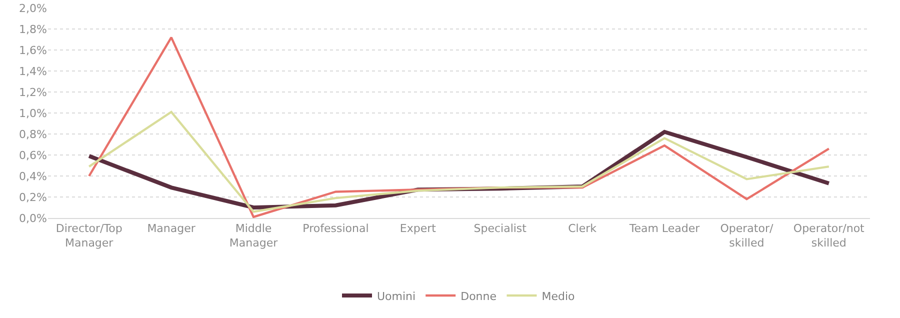 The width and height of the screenshot is (900, 318). What do you see at coordinates (664, 229) in the screenshot?
I see `x-tick-label: Team Leader` at bounding box center [664, 229].